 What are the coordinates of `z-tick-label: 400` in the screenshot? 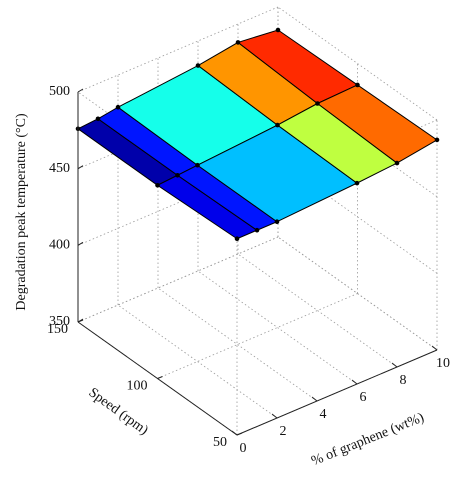 It's located at (59, 245).